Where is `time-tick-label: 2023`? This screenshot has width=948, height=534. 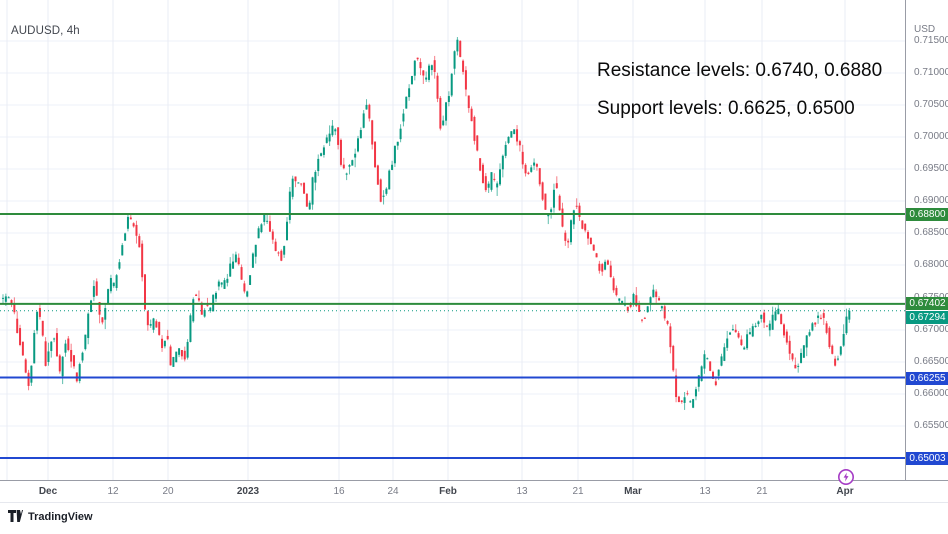
time-tick-label: 2023 is located at coordinates (248, 491).